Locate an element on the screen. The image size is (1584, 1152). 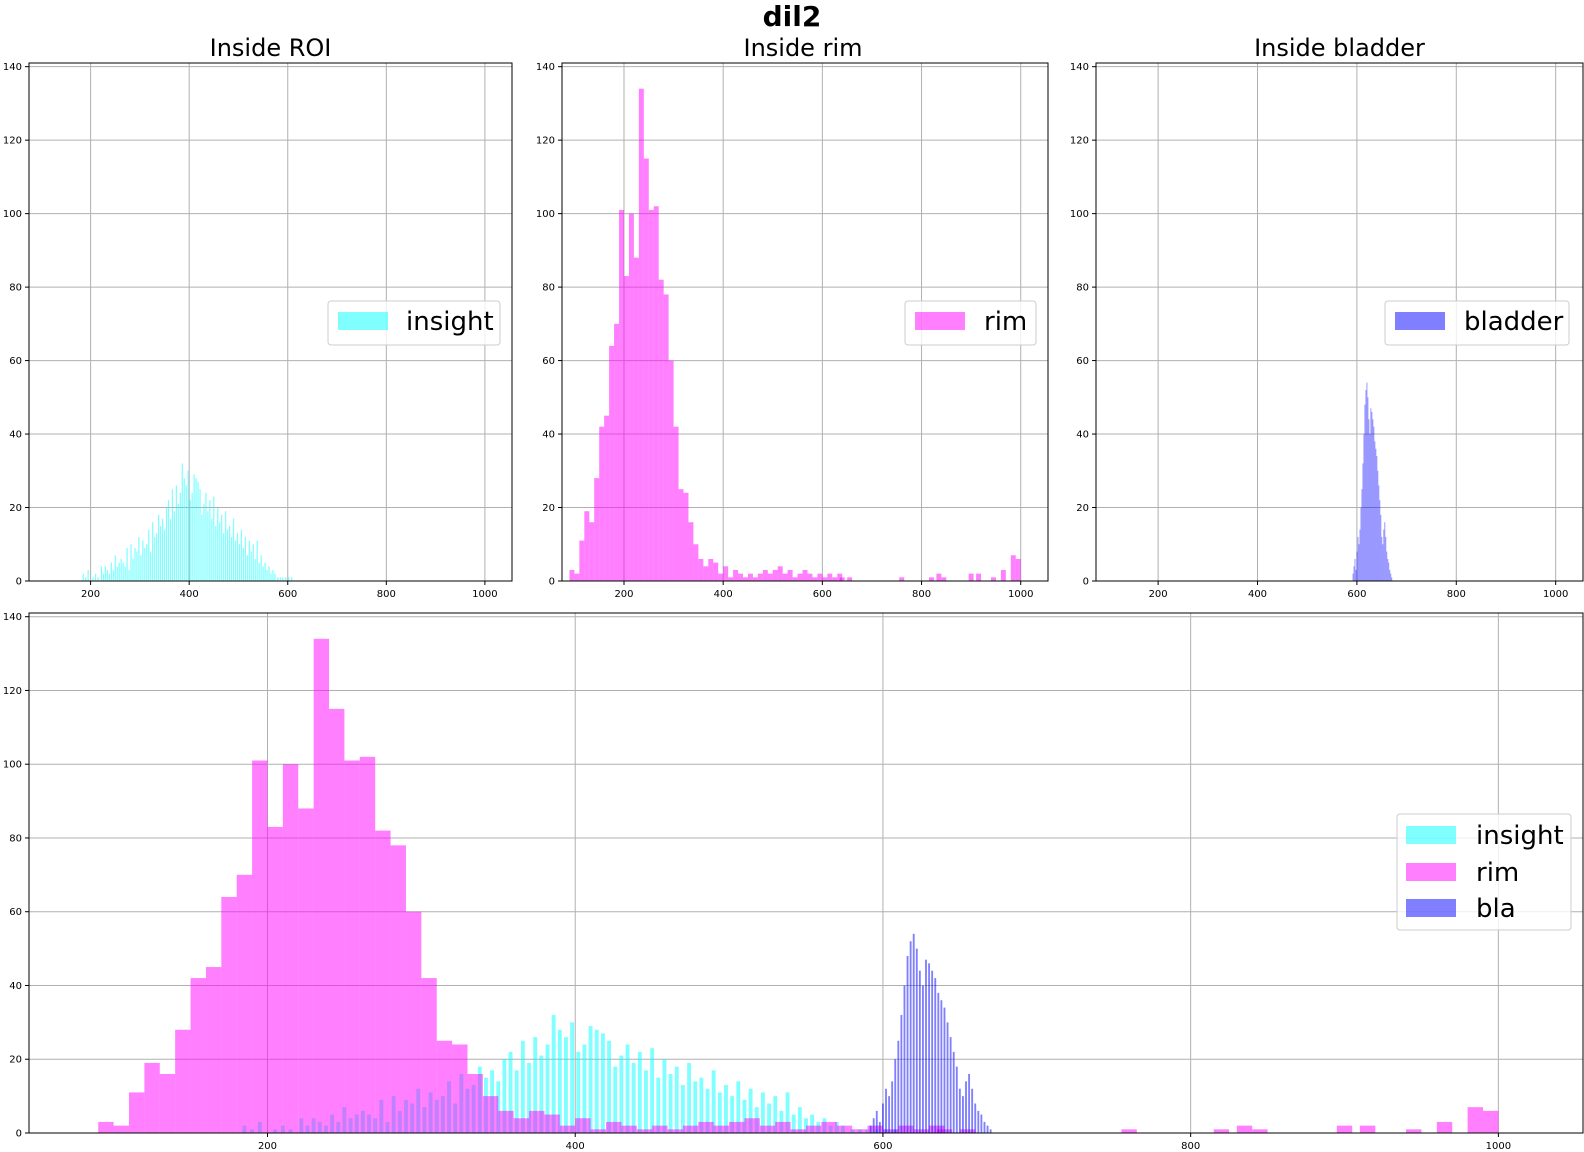
y-tick-label: 100 is located at coordinates (545, 214).